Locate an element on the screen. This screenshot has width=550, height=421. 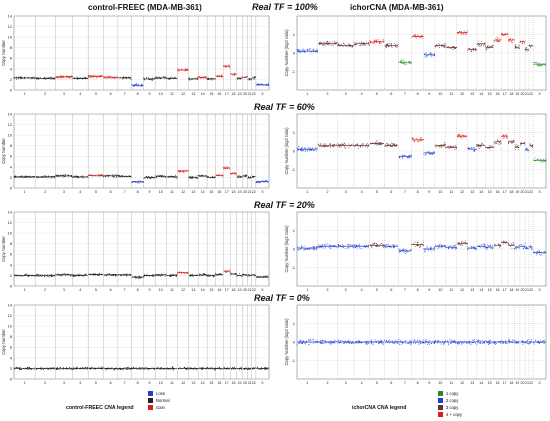
chromosome-label: 4 is located at coordinates (362, 290).